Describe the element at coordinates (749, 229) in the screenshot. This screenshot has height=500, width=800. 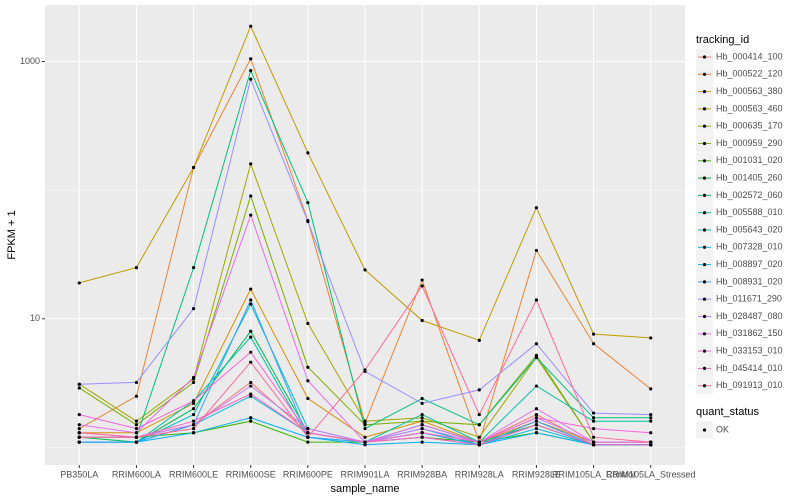
I see `legend-label: Hb_005643_020` at that location.